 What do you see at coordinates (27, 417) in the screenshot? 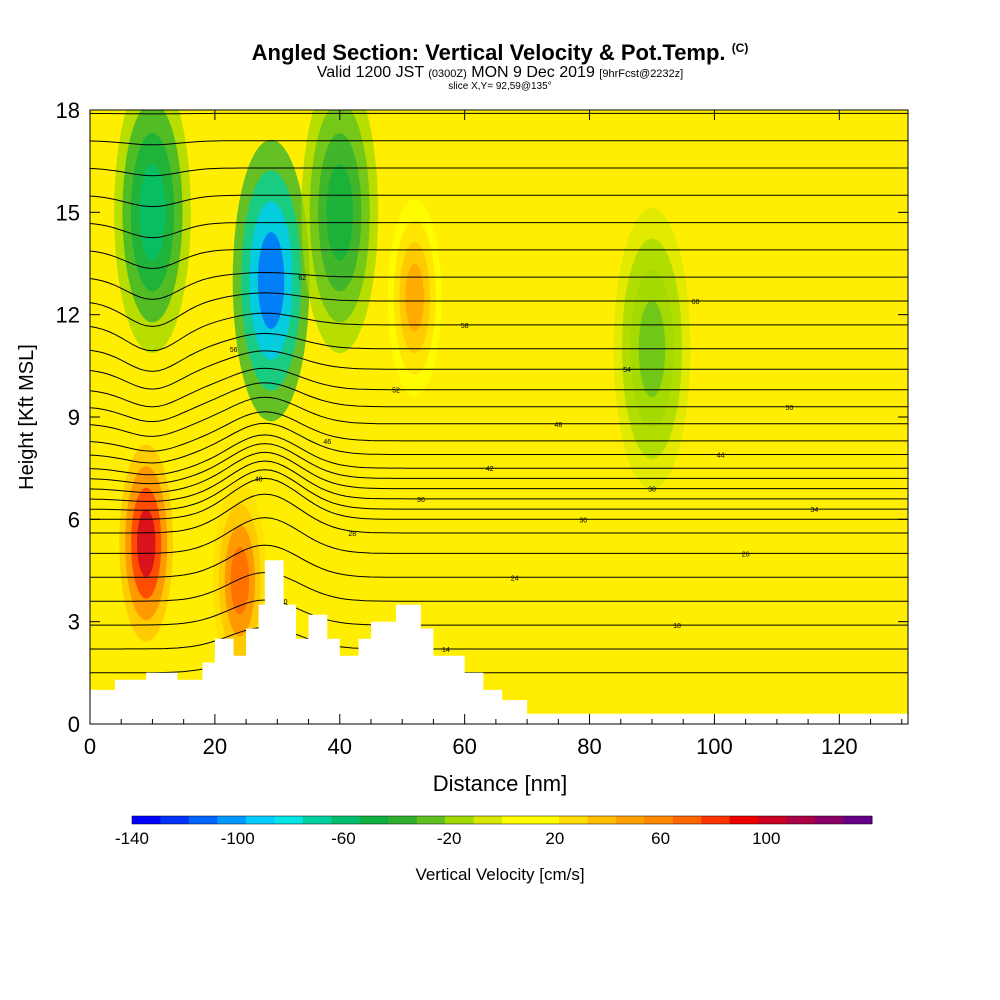
I see `y-axis-label: Height [Kft MSL]` at bounding box center [27, 417].